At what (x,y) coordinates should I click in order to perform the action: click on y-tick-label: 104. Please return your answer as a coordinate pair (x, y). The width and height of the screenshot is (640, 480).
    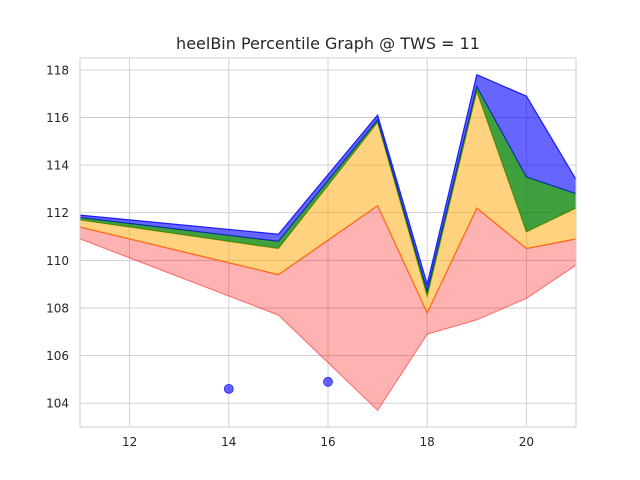
    Looking at the image, I should click on (57, 404).